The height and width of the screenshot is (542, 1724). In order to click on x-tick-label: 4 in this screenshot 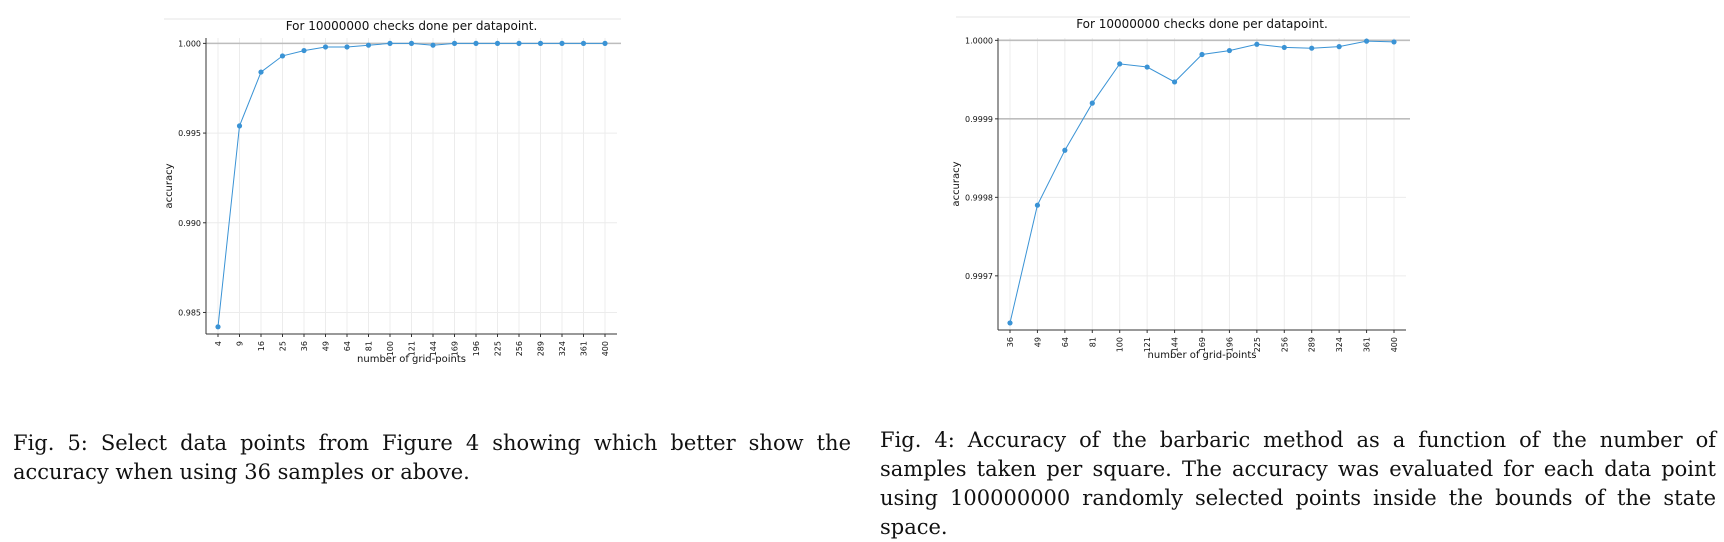, I will do `click(218, 343)`.